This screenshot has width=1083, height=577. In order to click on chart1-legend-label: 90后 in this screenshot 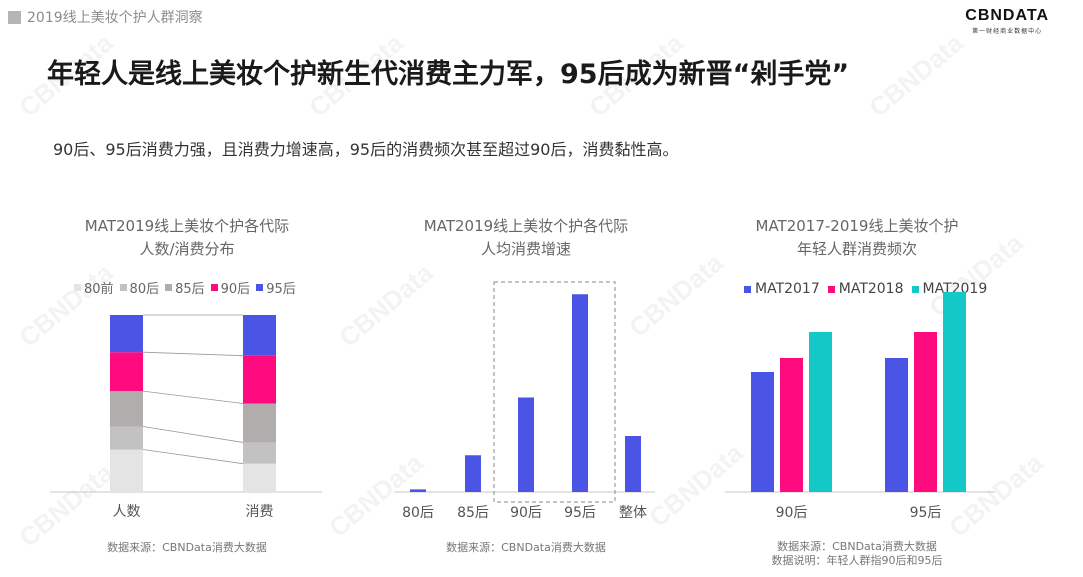, I will do `click(235, 289)`.